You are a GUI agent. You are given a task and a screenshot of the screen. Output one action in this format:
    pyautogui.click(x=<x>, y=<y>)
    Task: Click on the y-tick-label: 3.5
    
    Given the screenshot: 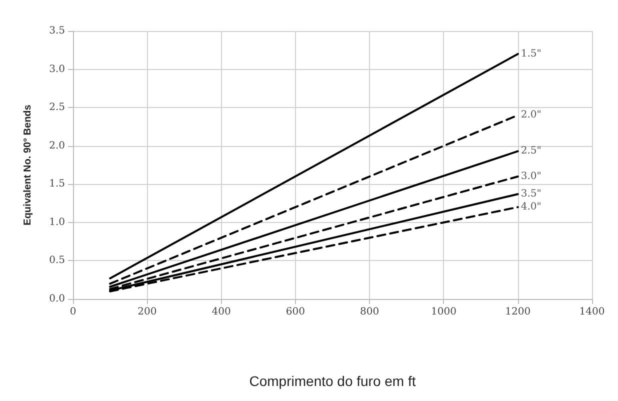 What is the action you would take?
    pyautogui.click(x=57, y=31)
    